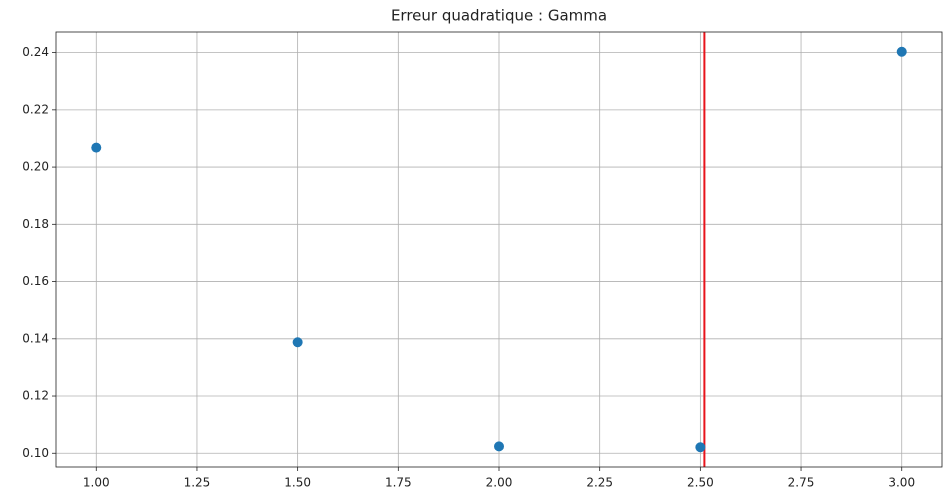  Describe the element at coordinates (35, 224) in the screenshot. I see `y-tick-label: 0.18` at that location.